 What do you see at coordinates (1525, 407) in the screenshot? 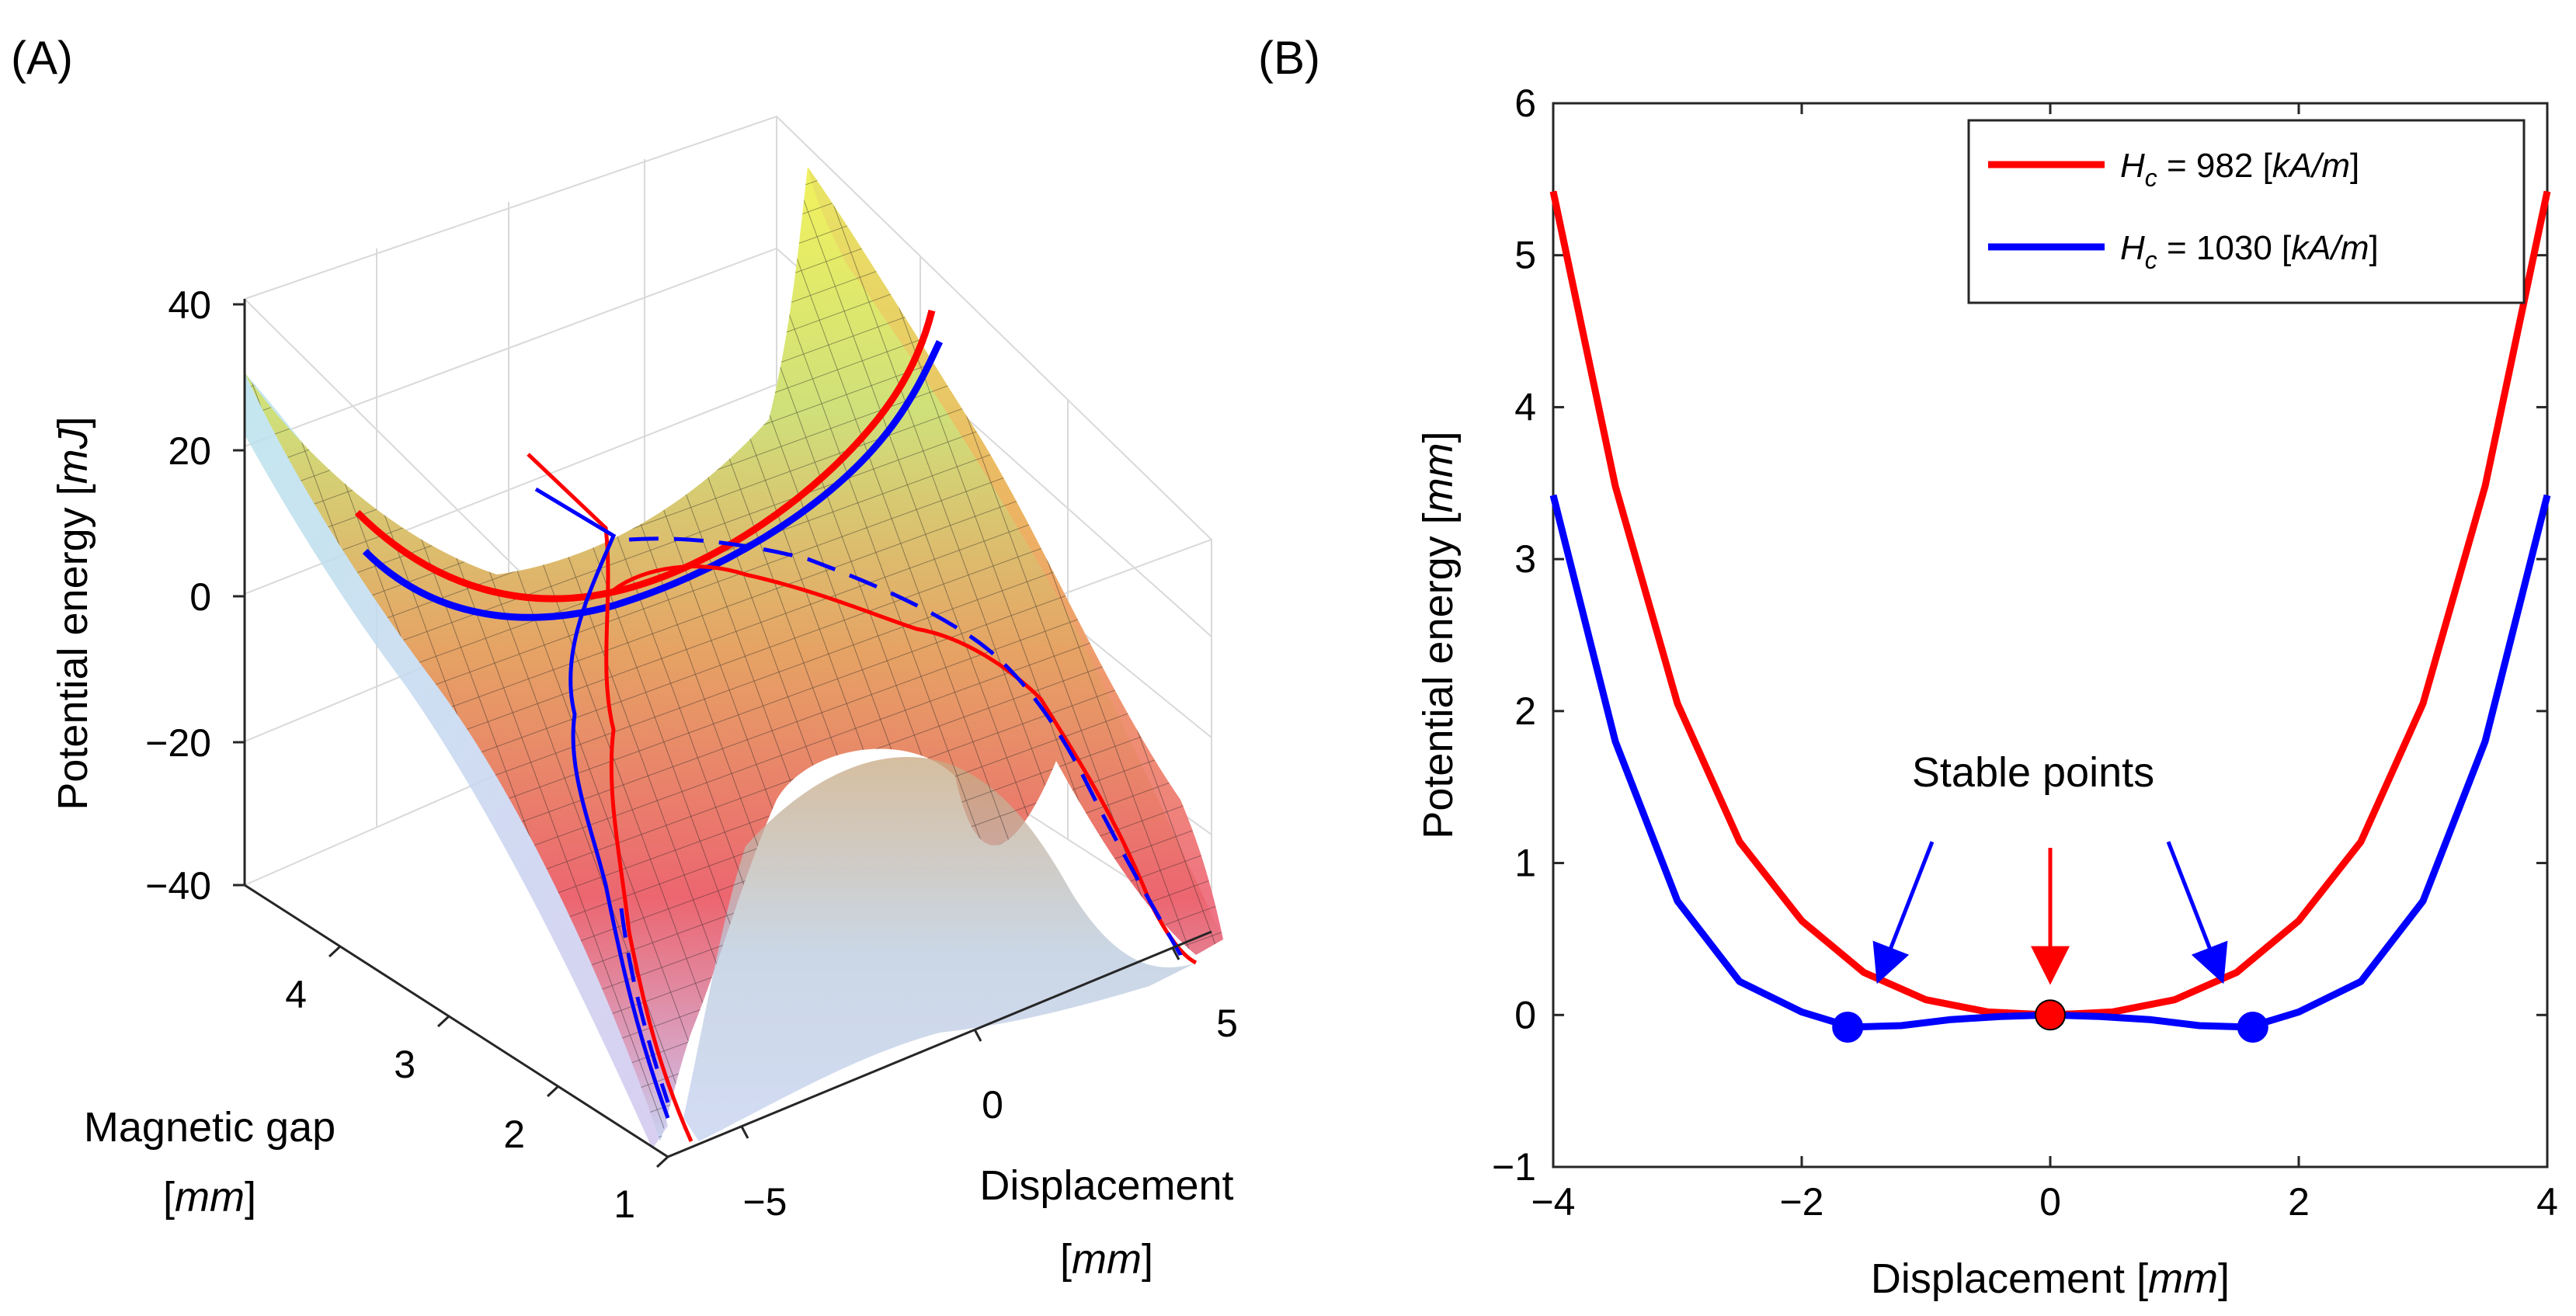
I see `y-tick-label: 4` at bounding box center [1525, 407].